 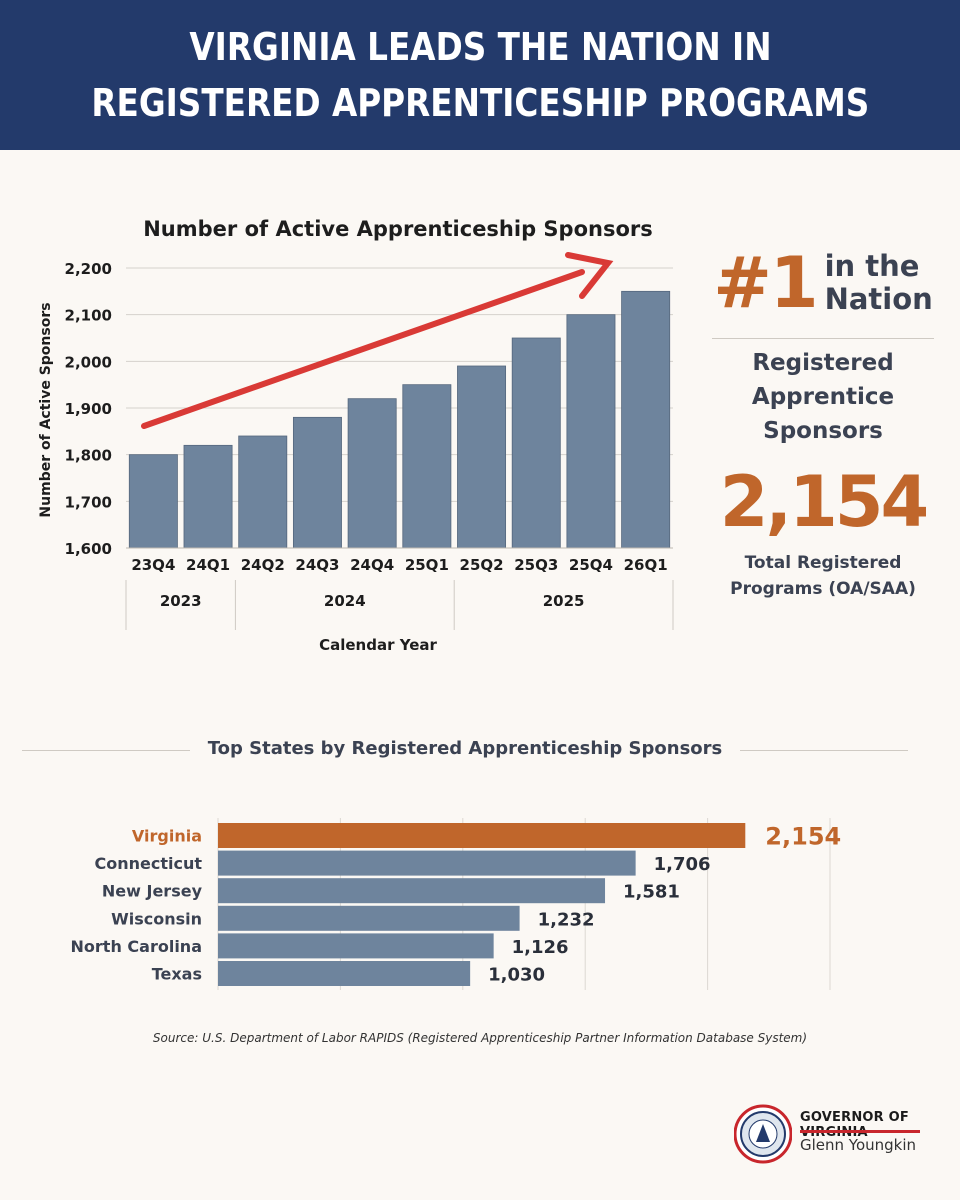 What do you see at coordinates (823, 283) in the screenshot?
I see `rank-callout: #1 in the Nation` at bounding box center [823, 283].